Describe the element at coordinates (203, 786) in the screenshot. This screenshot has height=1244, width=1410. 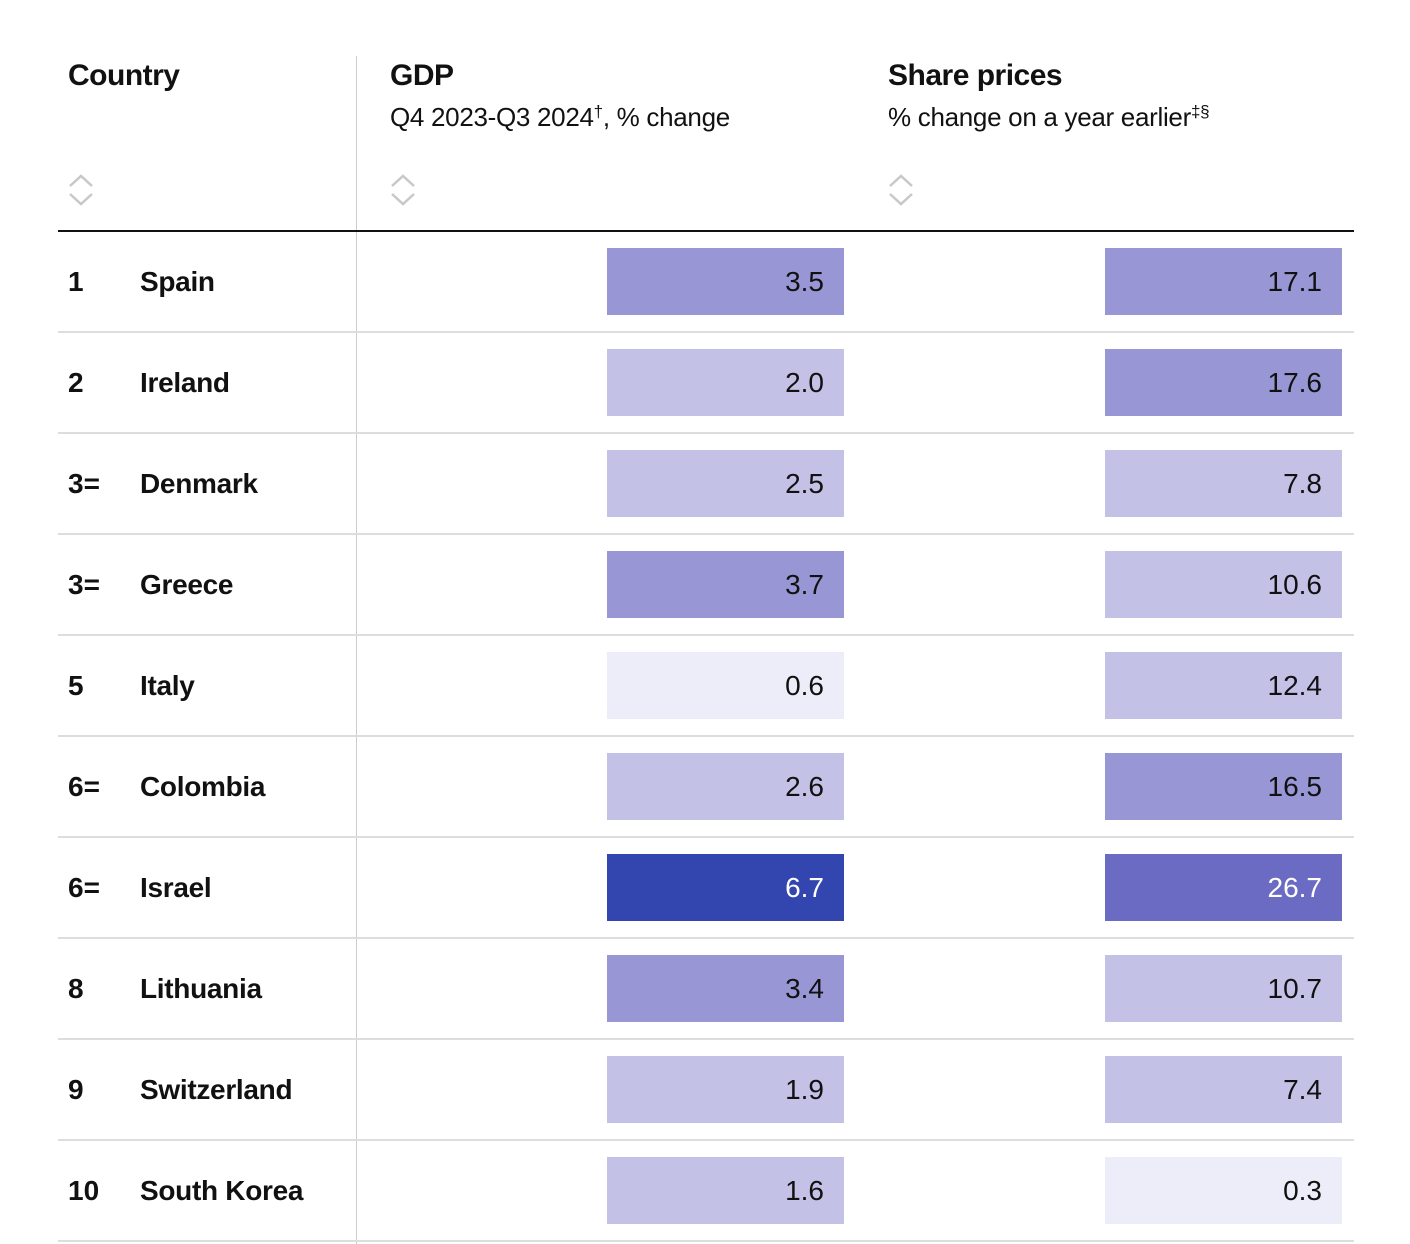
I see `country-cell: Colombia` at that location.